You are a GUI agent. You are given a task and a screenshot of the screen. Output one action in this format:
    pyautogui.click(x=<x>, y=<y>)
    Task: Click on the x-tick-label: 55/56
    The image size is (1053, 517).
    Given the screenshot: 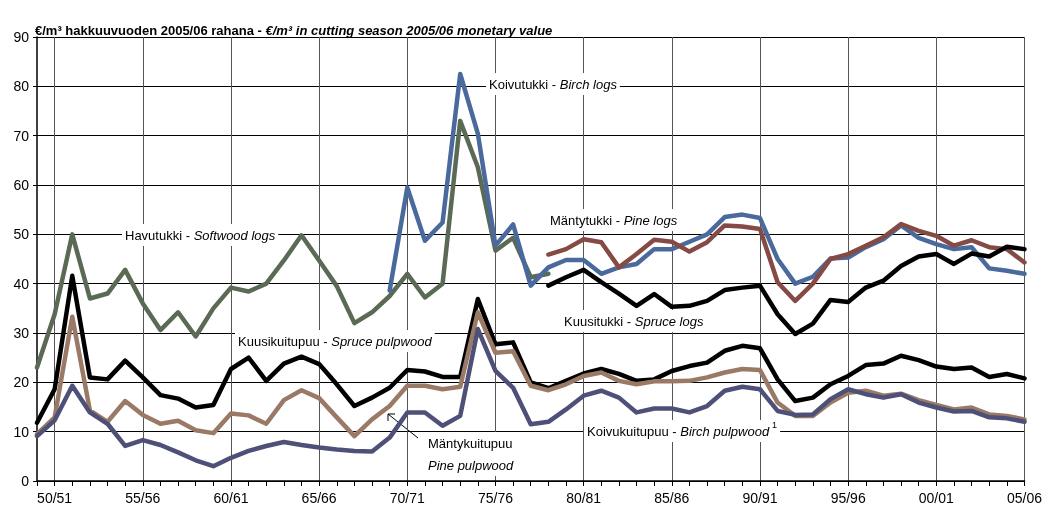 What is the action you would take?
    pyautogui.click(x=143, y=498)
    